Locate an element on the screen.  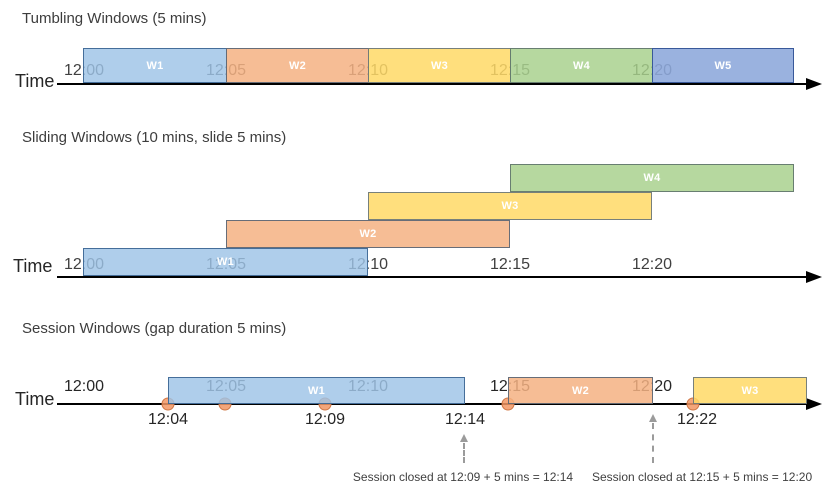
sliding-section-title: Sliding Windows (10 mins, slide 5 mins) is located at coordinates (154, 137).